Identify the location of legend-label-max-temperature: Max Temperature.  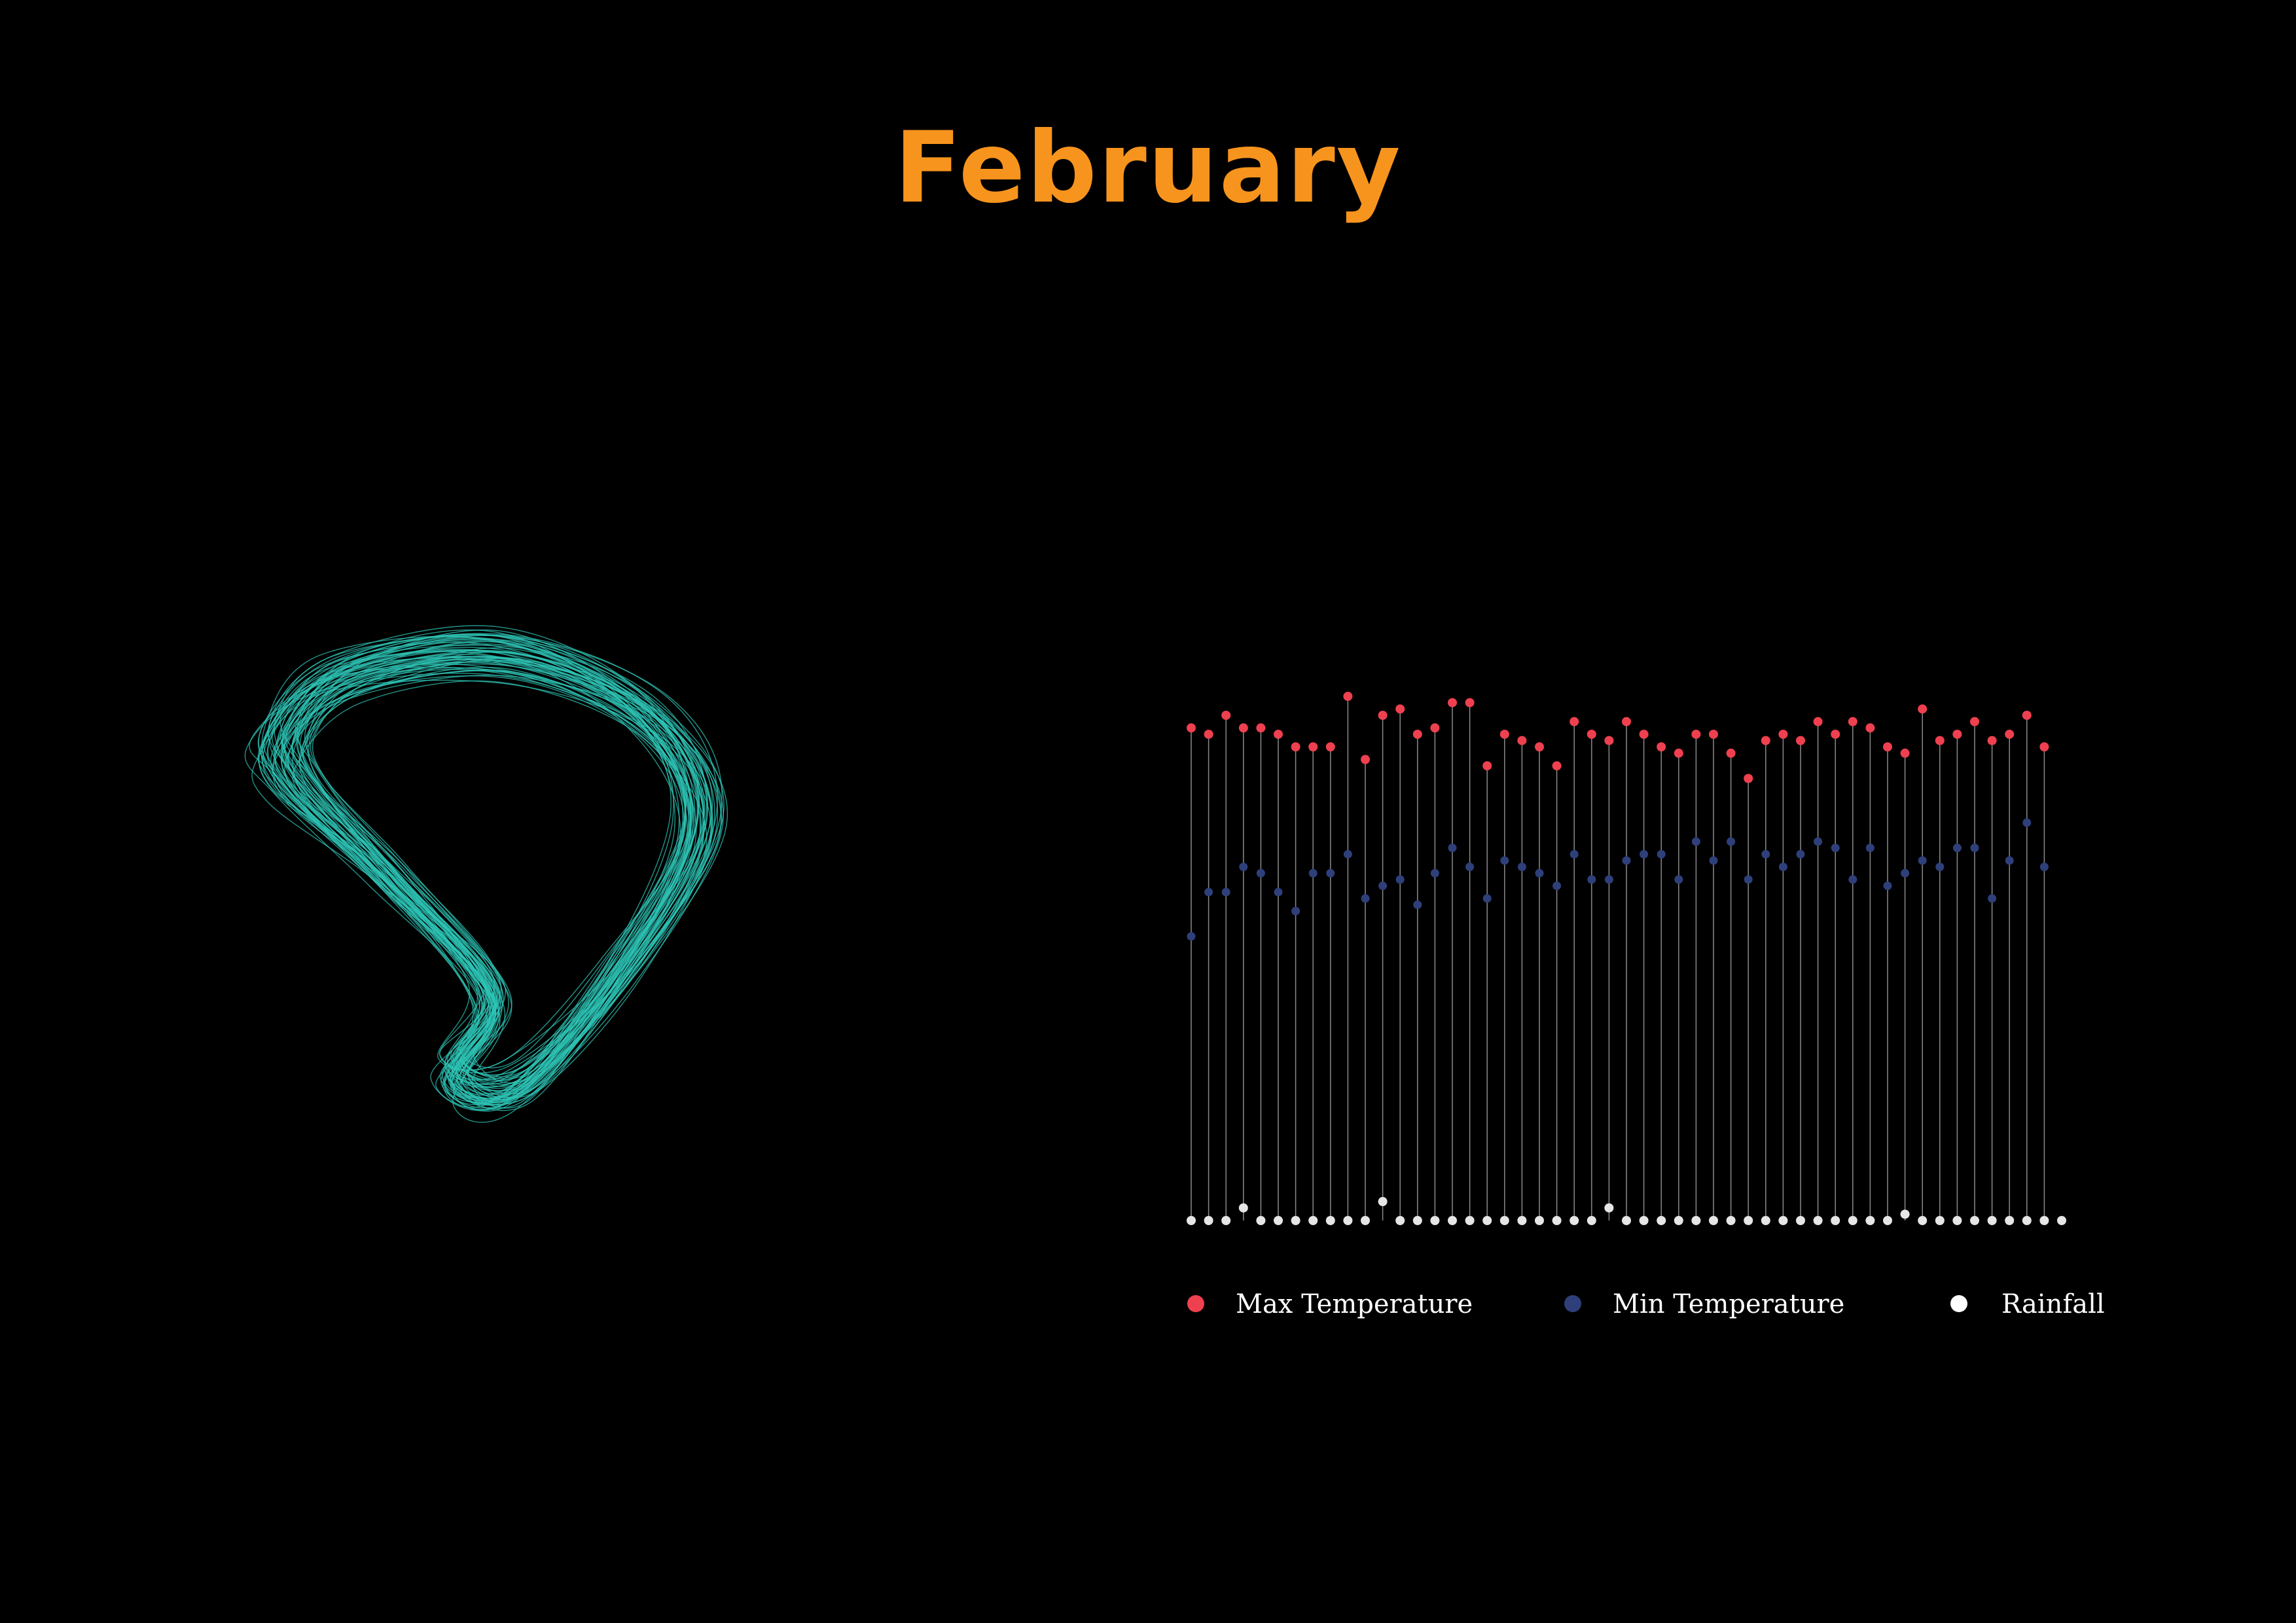
(1354, 1304).